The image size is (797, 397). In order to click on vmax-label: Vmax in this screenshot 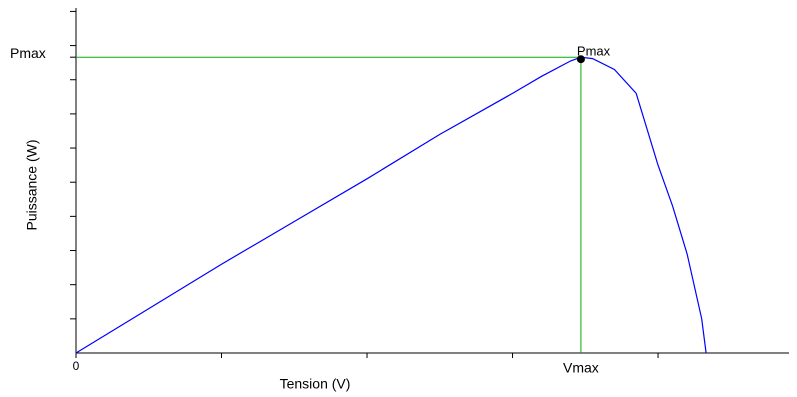, I will do `click(581, 368)`.